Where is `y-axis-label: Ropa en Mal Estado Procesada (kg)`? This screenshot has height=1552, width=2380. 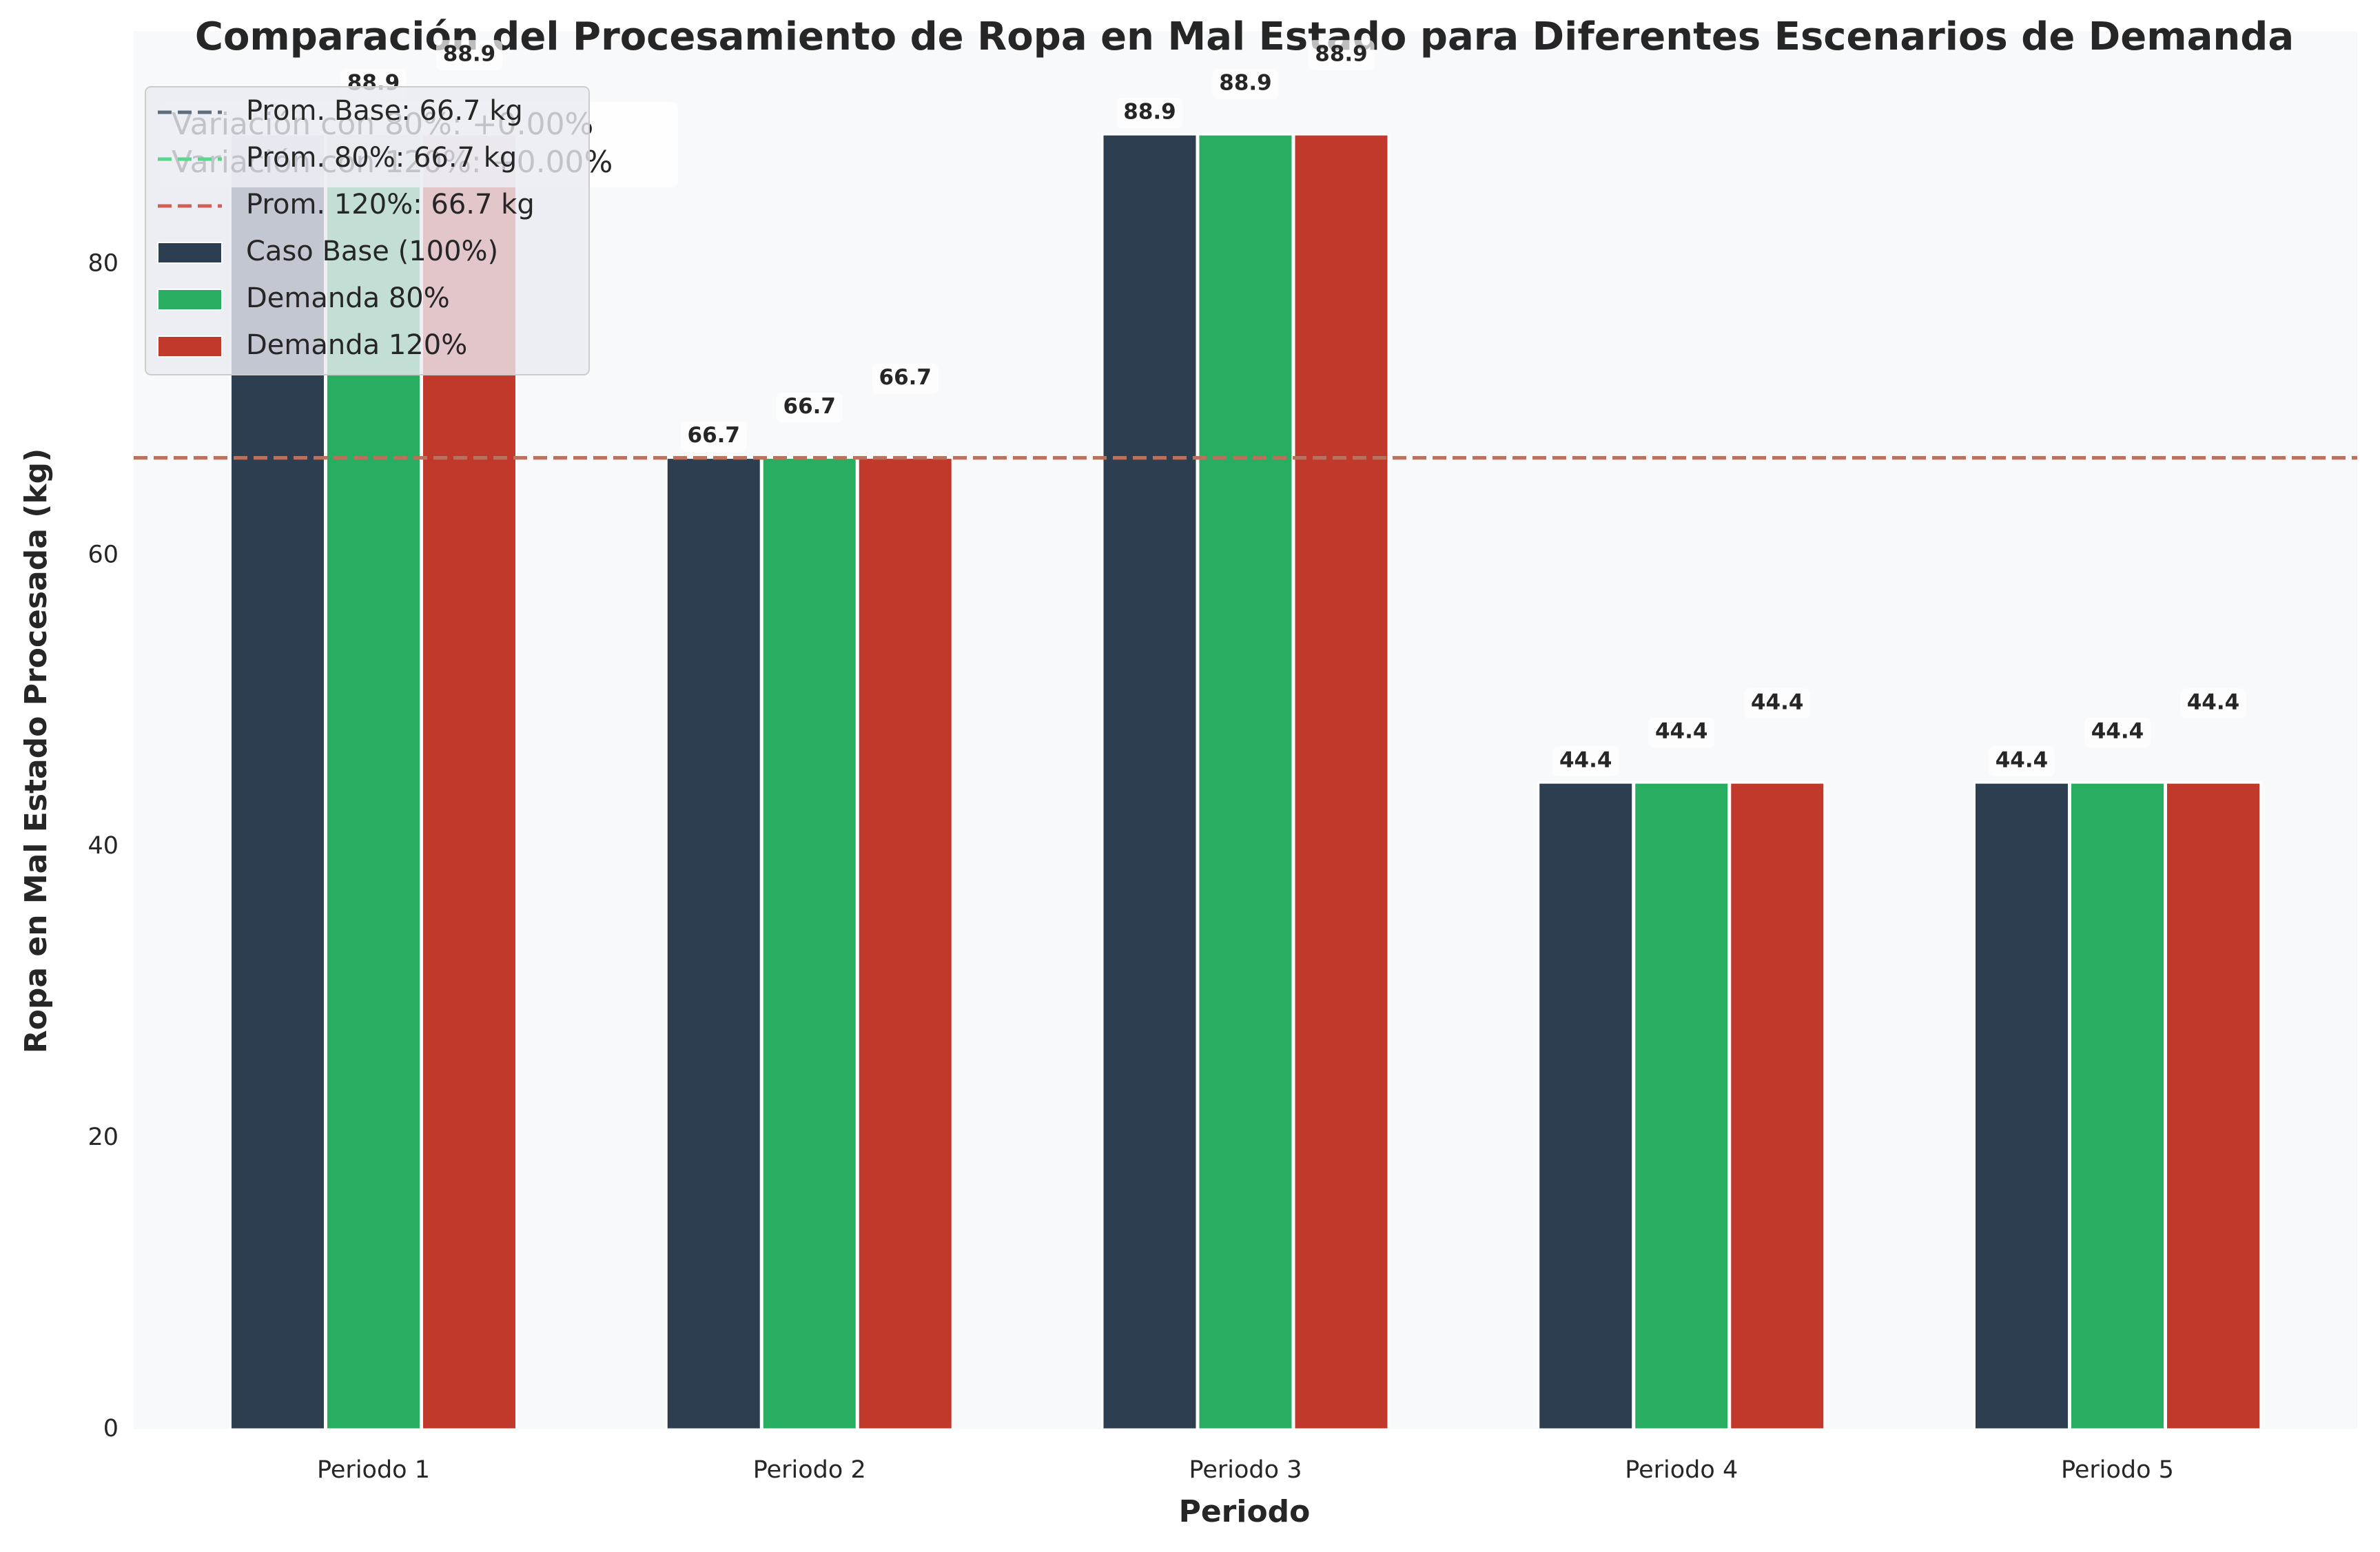
y-axis-label: Ropa en Mal Estado Procesada (kg) is located at coordinates (36, 750).